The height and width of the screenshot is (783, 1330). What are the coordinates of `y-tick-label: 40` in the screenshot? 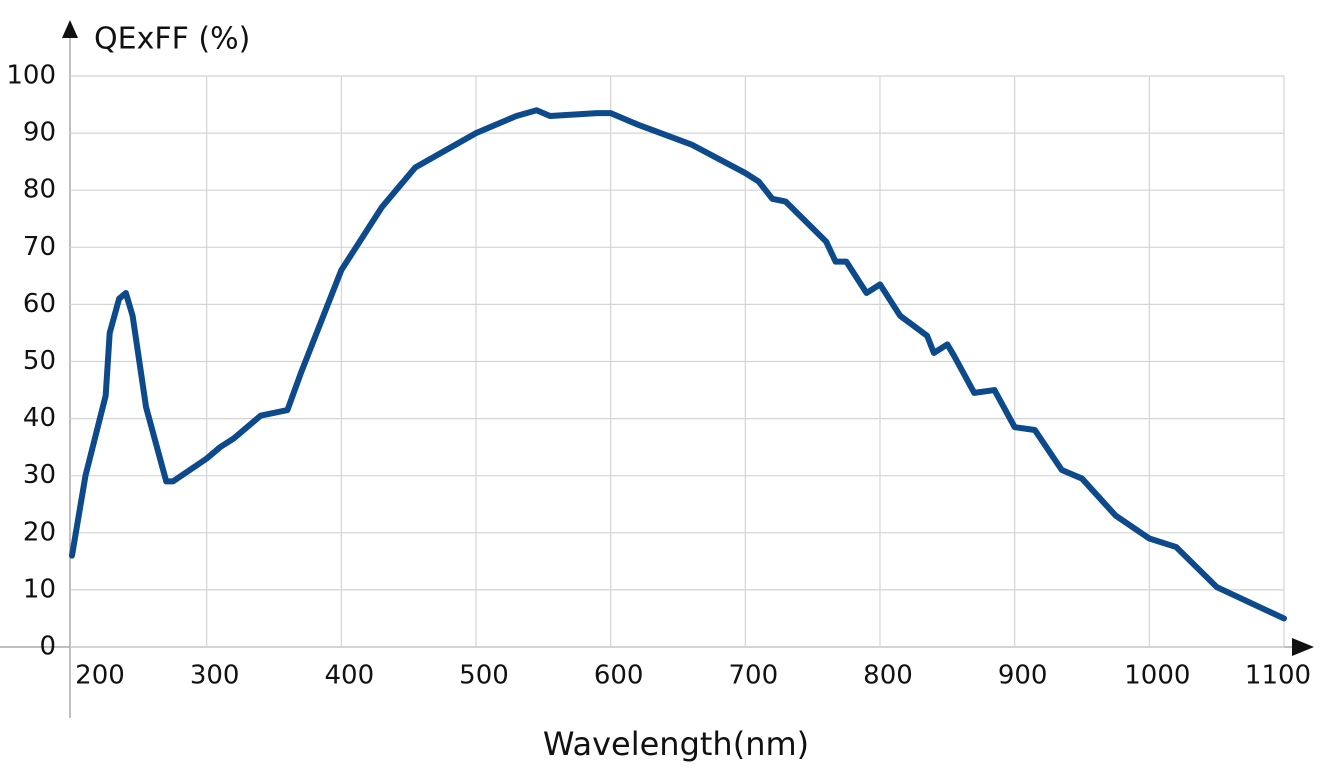 It's located at (39, 418).